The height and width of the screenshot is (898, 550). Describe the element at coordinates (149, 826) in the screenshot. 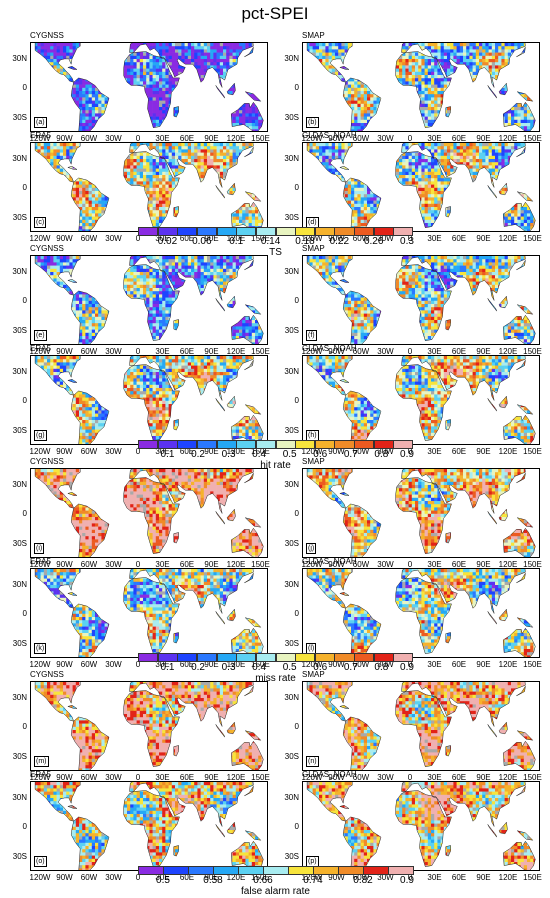

I see `map-frame: (o)` at that location.